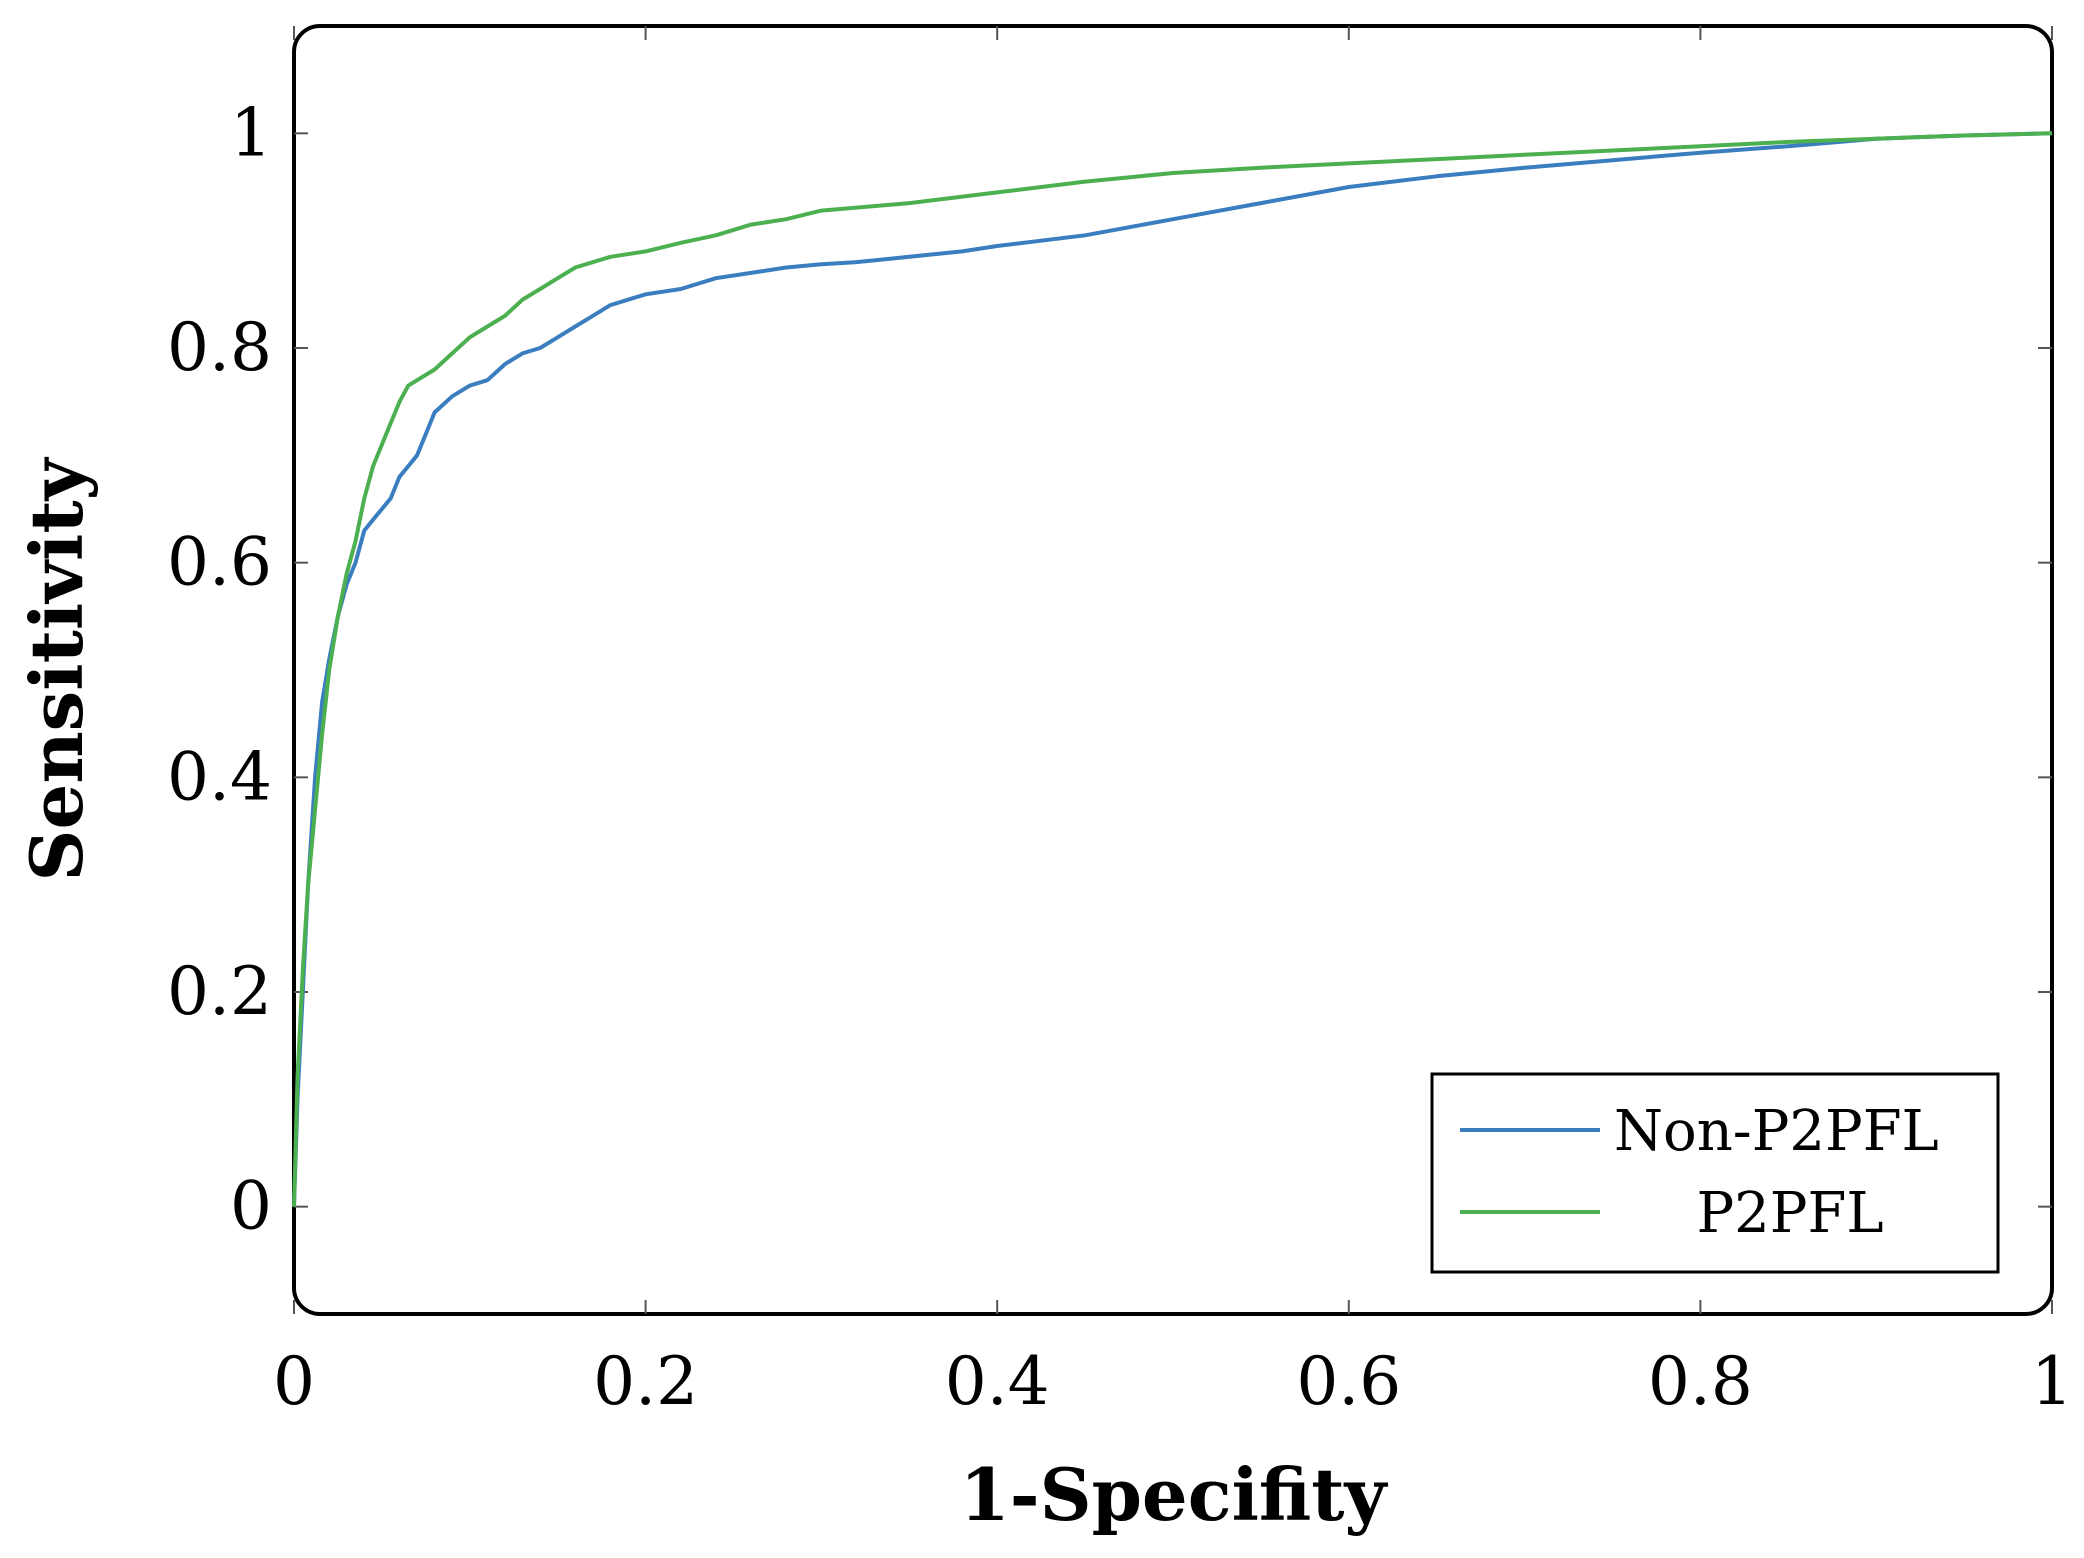  Describe the element at coordinates (251, 1206) in the screenshot. I see `y-tick-label: 0` at that location.